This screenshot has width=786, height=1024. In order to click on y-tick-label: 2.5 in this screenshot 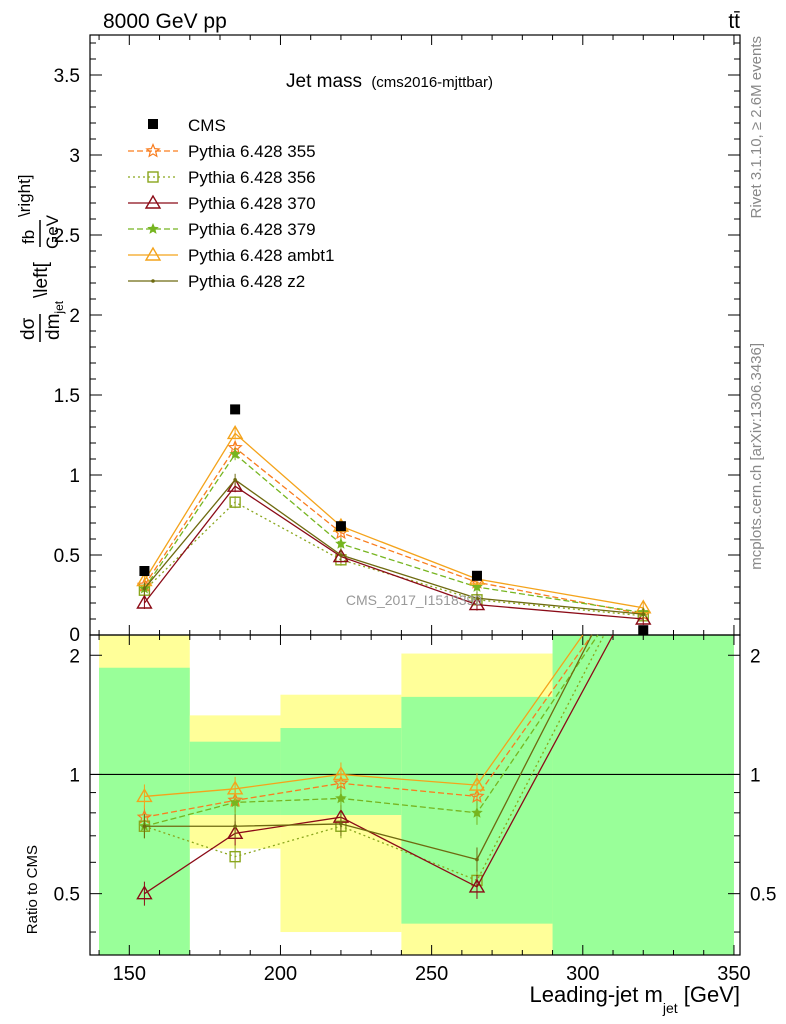, I will do `click(67, 236)`.